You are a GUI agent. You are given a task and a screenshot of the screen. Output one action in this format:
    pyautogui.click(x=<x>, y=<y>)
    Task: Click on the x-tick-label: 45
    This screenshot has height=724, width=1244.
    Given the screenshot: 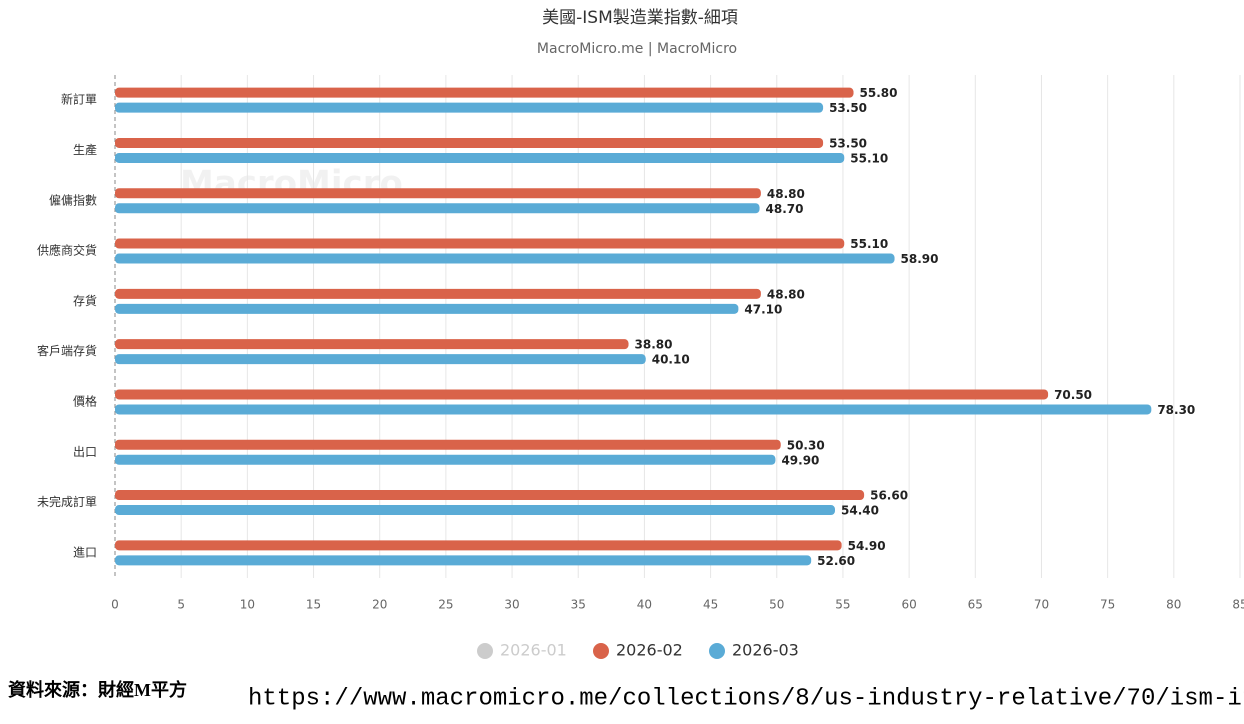 What is the action you would take?
    pyautogui.click(x=710, y=605)
    